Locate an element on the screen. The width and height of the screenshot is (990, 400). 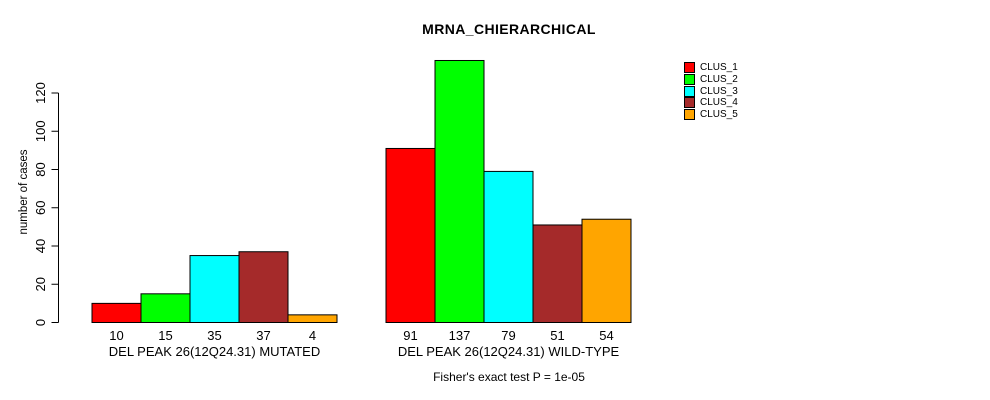
legend-label-clus_2: CLUS_2 is located at coordinates (719, 80).